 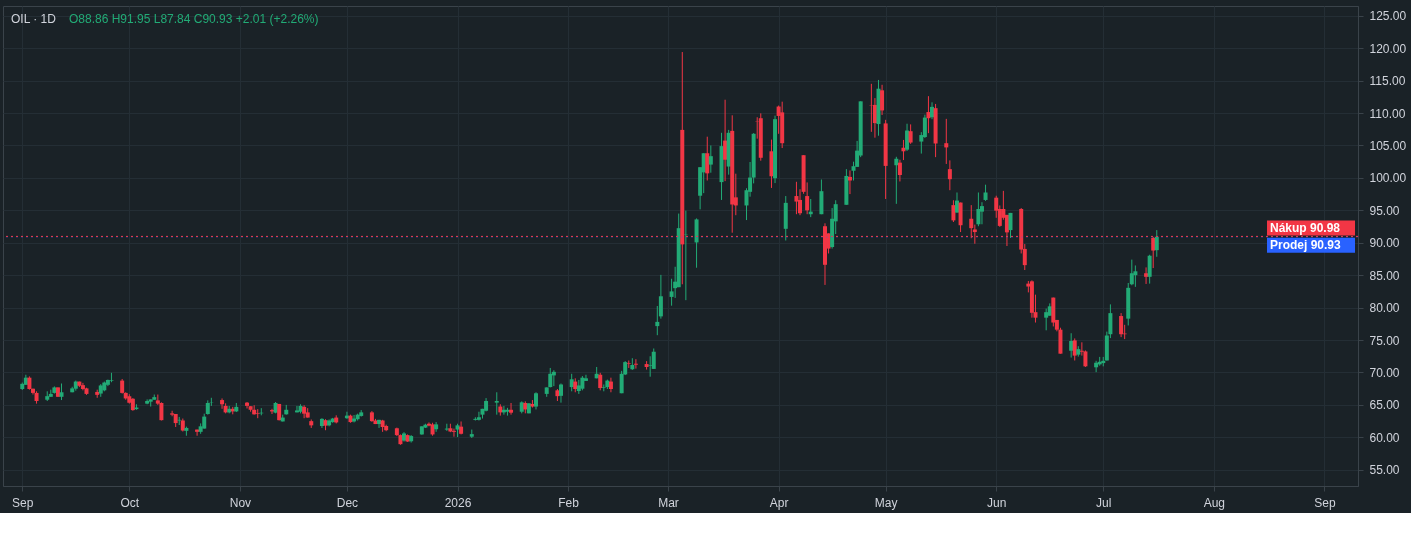 I want to click on ref-line-label: Nákup 90.98, so click(x=1305, y=227).